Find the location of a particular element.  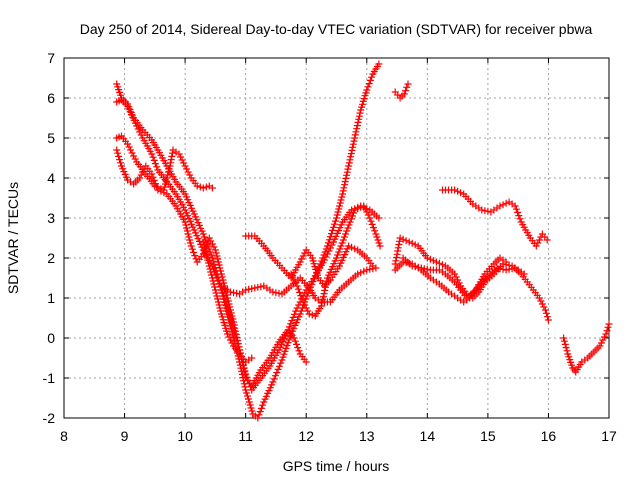

y-tick-label: -1 is located at coordinates (49, 378).